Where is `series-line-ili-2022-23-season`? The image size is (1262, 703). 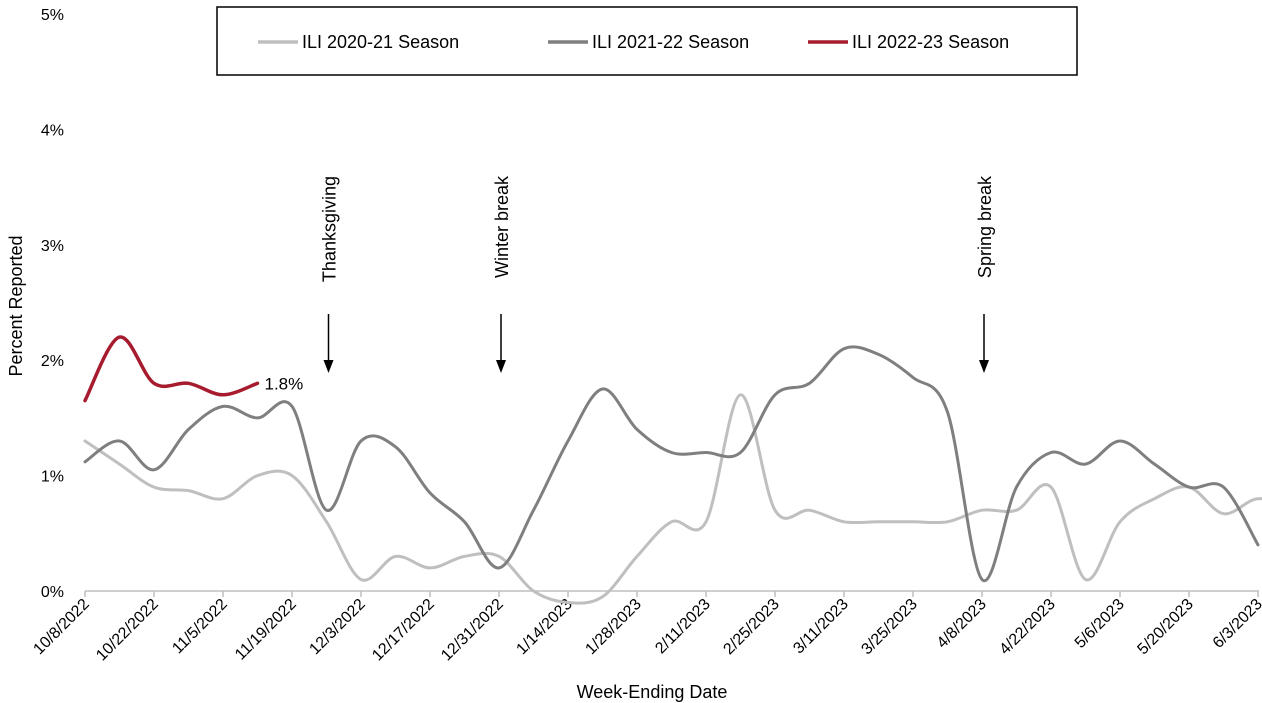
series-line-ili-2022-23-season is located at coordinates (171, 369).